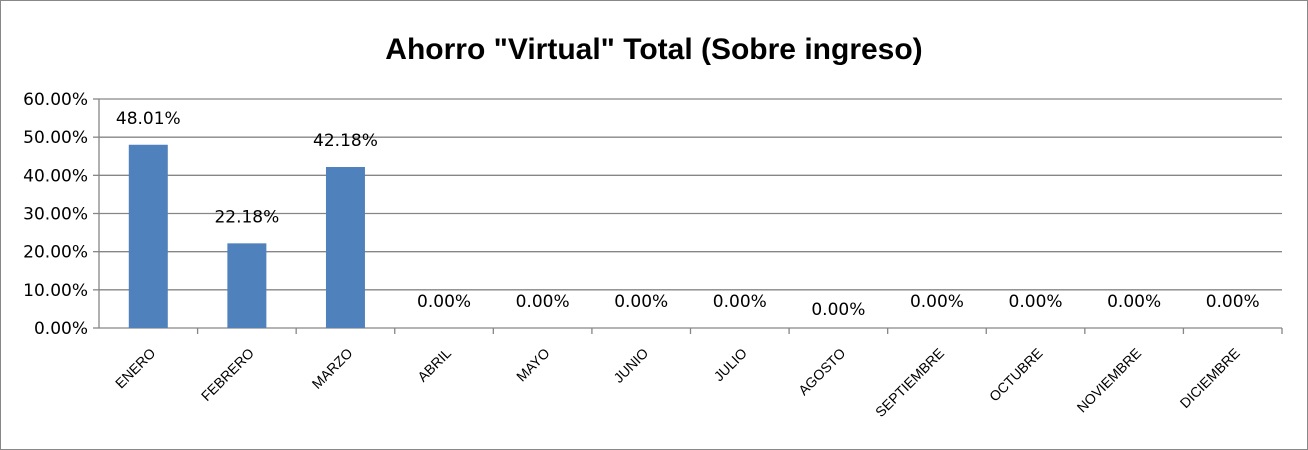 The width and height of the screenshot is (1308, 450). What do you see at coordinates (1109, 380) in the screenshot?
I see `category-label-noviembre: NOVIEMBRE` at bounding box center [1109, 380].